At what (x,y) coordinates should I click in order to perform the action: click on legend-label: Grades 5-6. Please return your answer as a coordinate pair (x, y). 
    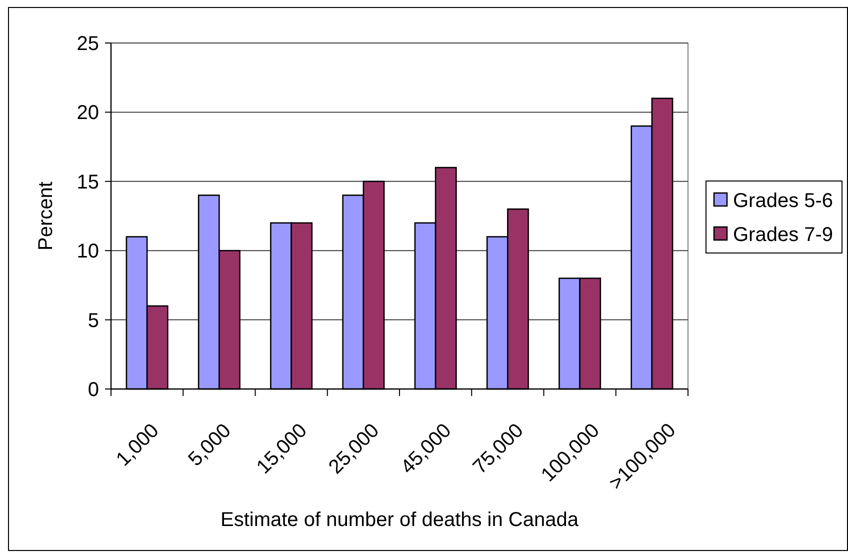
    Looking at the image, I should click on (783, 201).